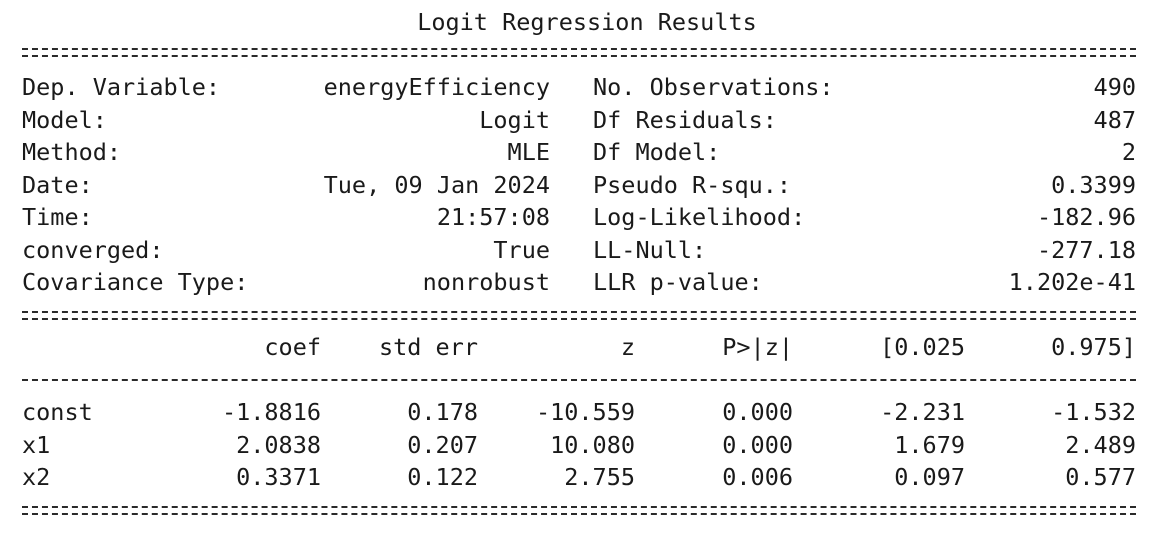  Describe the element at coordinates (929, 477) in the screenshot. I see `cell-ci-lower: 0.097` at that location.